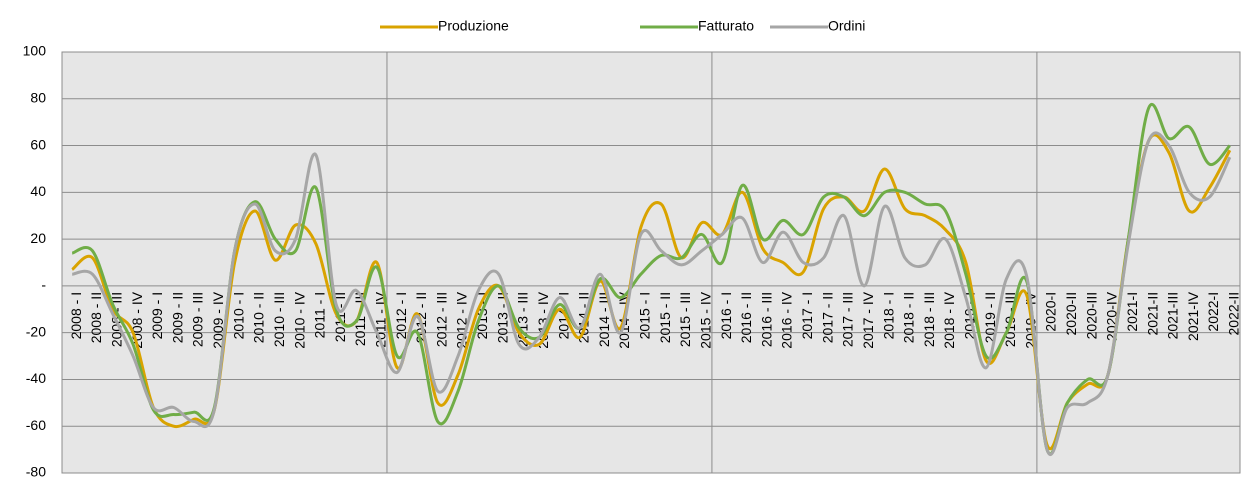 The height and width of the screenshot is (479, 1241). Describe the element at coordinates (198, 319) in the screenshot. I see `x-tick-label: 2009 - III` at that location.